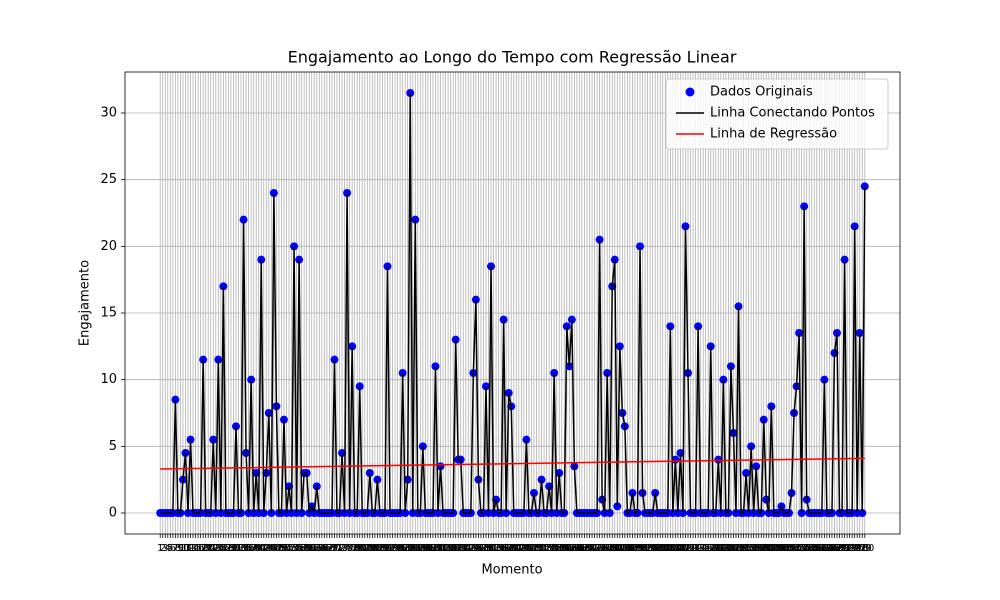 Image resolution: width=1000 pixels, height=600 pixels. I want to click on x-tick-label: 214, so click(698, 548).